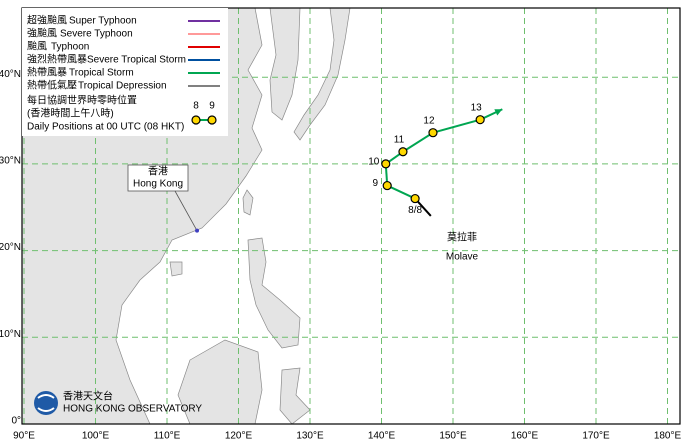 Image resolution: width=685 pixels, height=444 pixels. Describe the element at coordinates (103, 21) in the screenshot. I see `legend-en: Super Typhoon` at that location.